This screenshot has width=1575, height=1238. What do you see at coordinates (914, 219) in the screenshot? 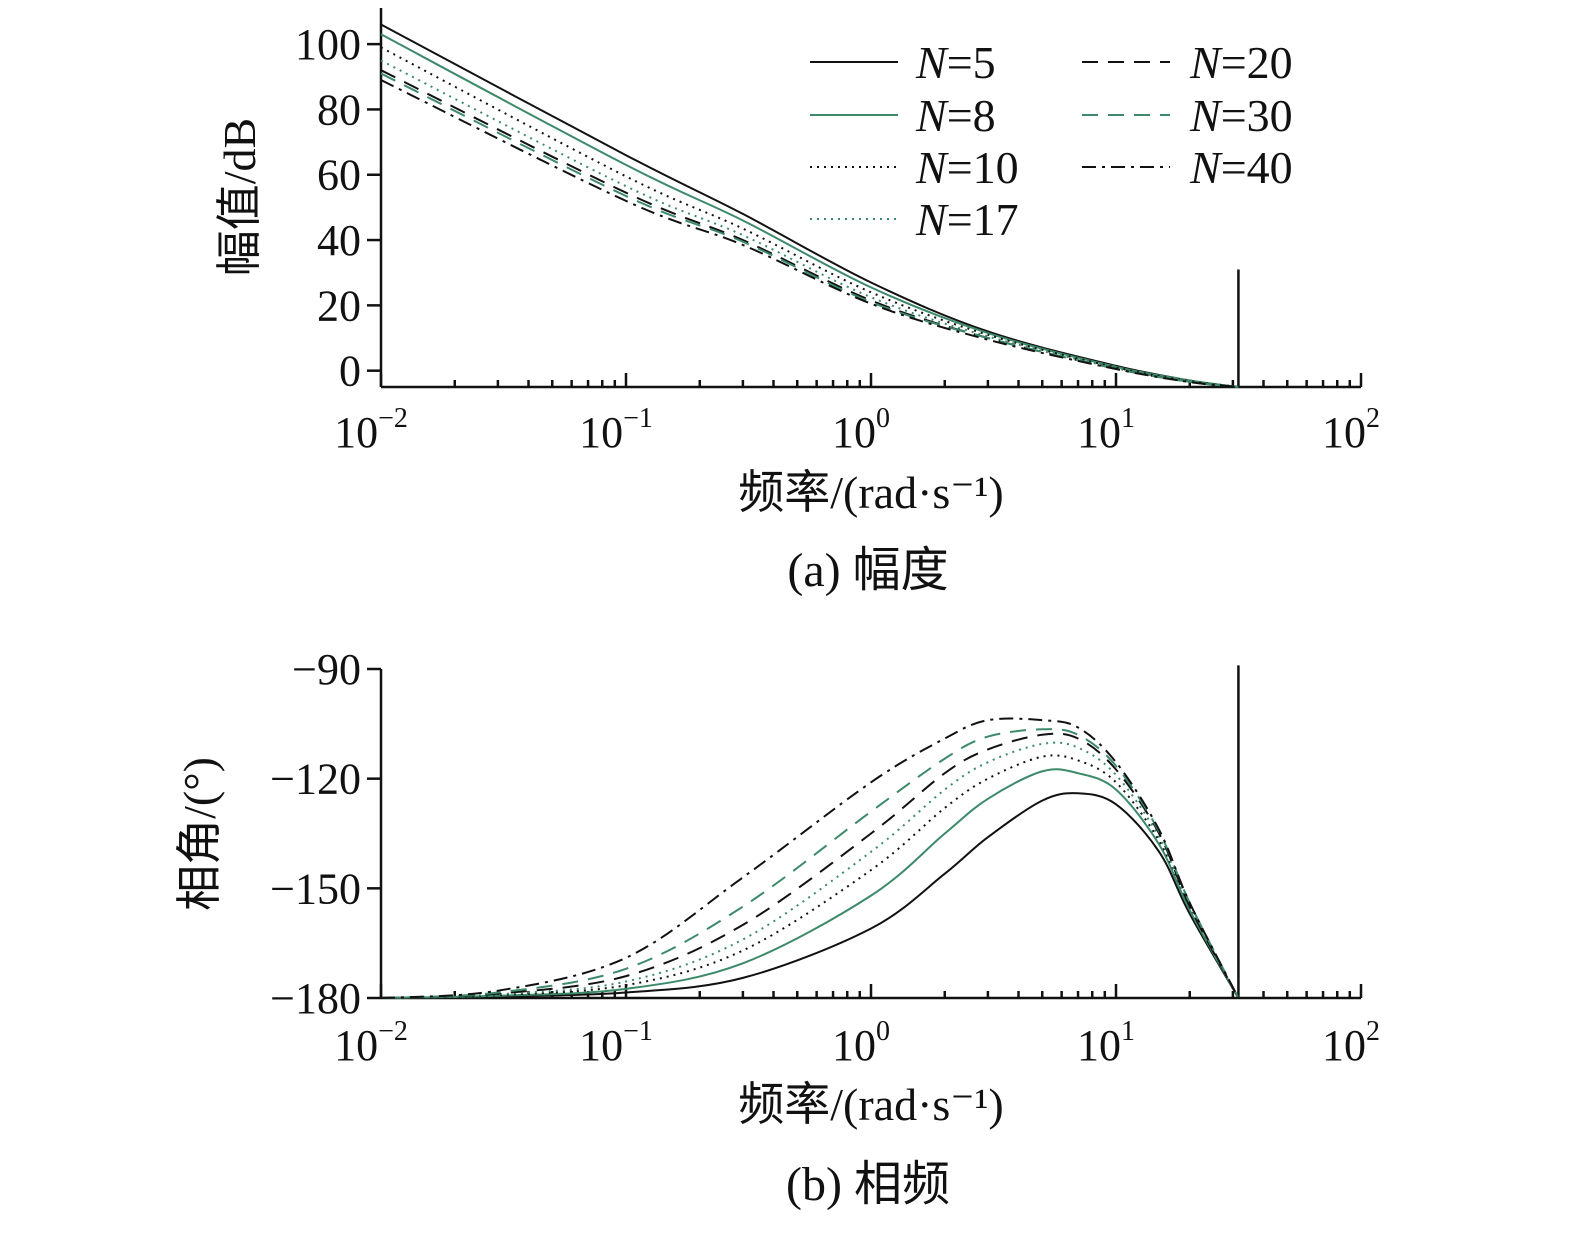
I see `legend-item: N=17` at bounding box center [914, 219].